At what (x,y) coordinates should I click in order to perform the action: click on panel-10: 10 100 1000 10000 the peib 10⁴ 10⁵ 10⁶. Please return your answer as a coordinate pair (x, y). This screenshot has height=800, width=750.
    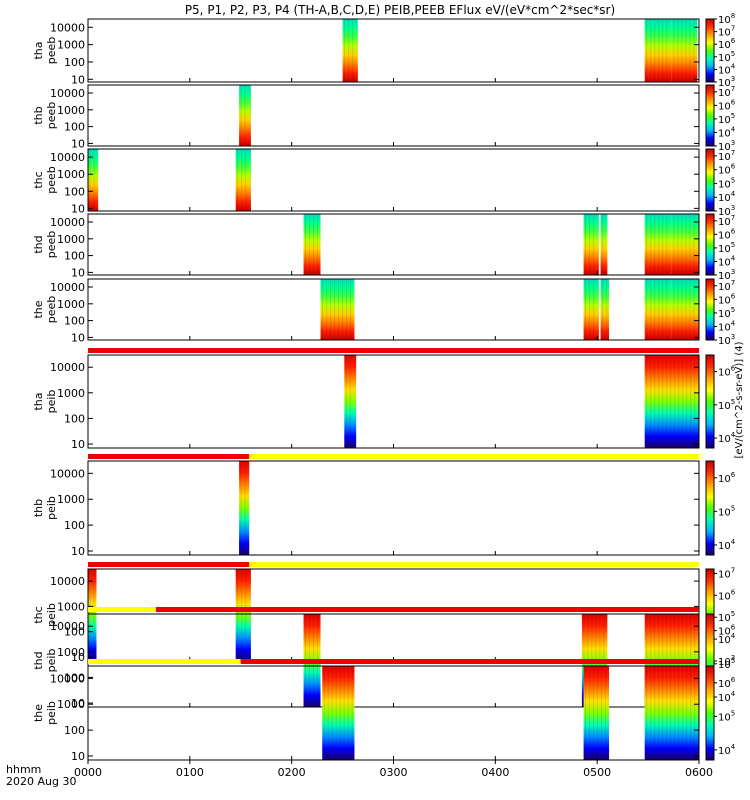
    Looking at the image, I should click on (384, 711).